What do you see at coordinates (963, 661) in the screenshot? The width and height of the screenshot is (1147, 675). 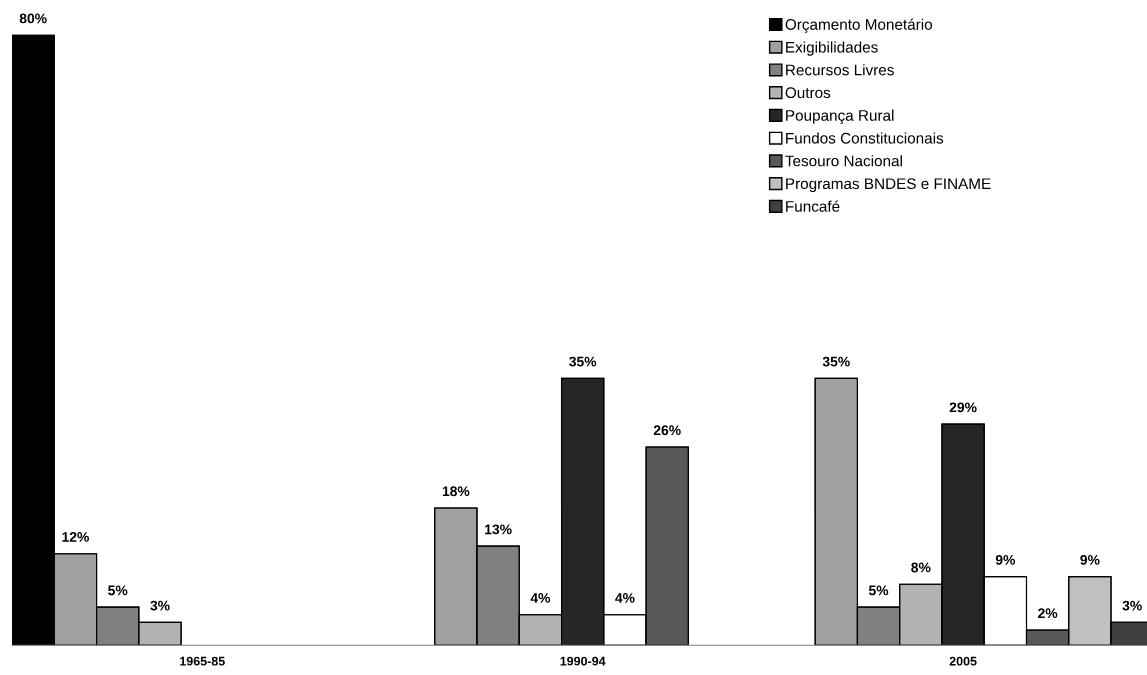 I see `x-tick-label: 2005` at bounding box center [963, 661].